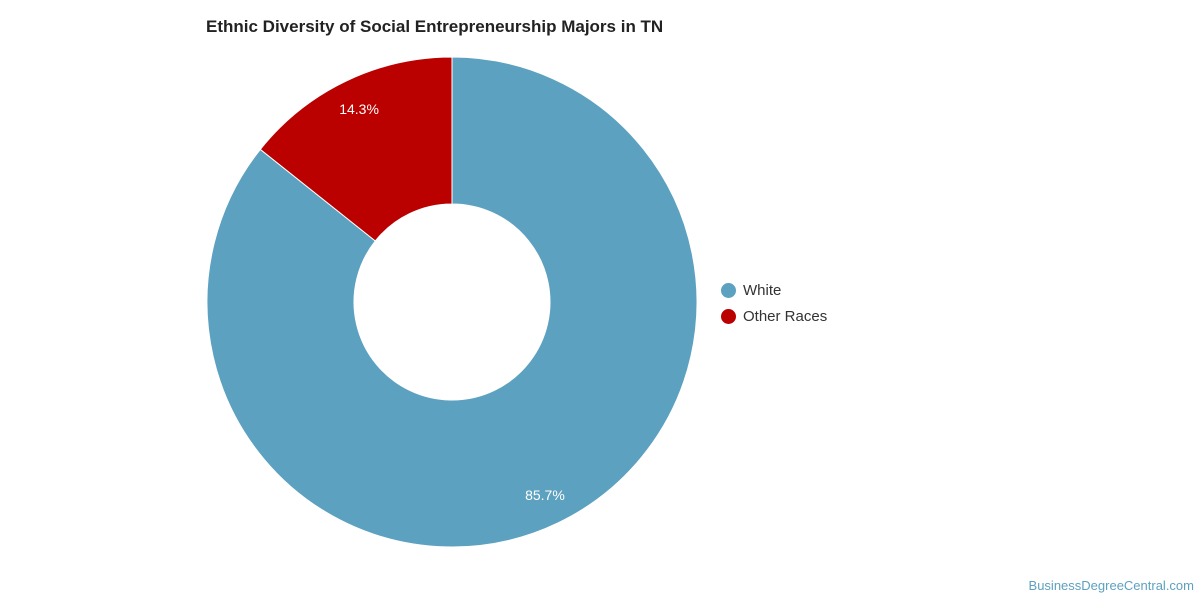  What do you see at coordinates (356, 149) in the screenshot?
I see `slice-other-races` at bounding box center [356, 149].